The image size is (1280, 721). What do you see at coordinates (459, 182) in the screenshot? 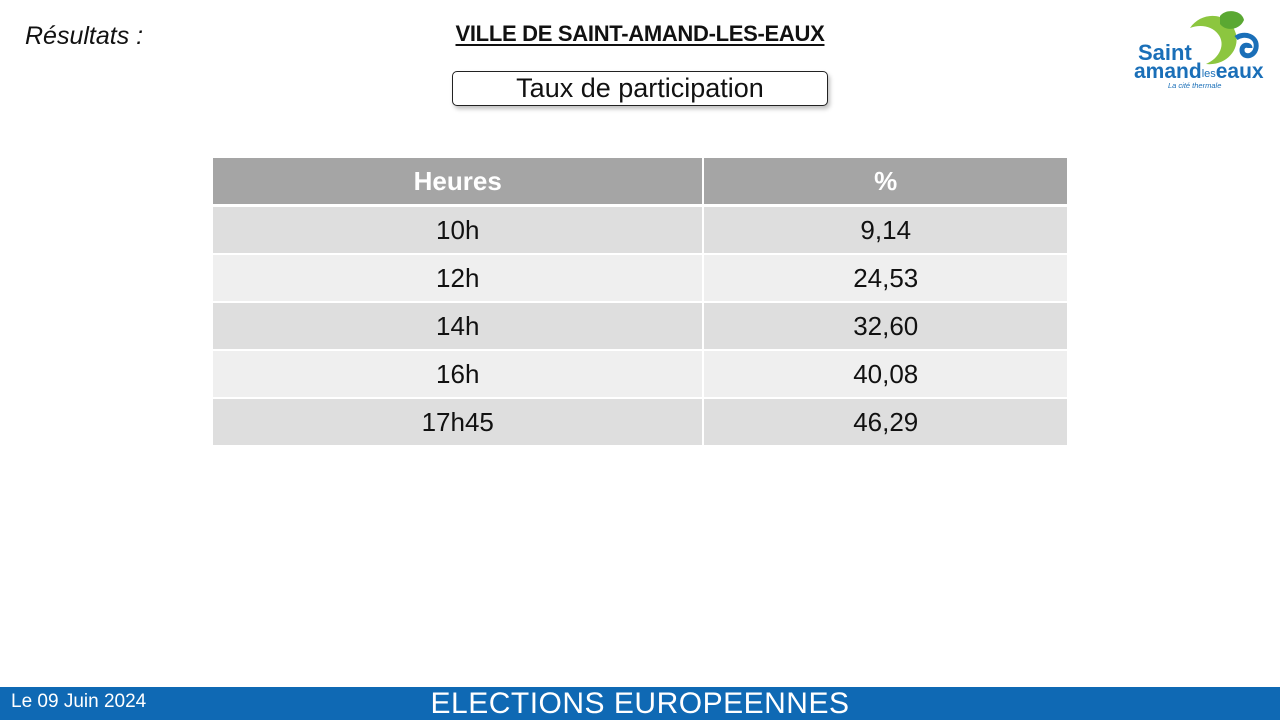
I see `column-header-heures: Heures` at bounding box center [459, 182].